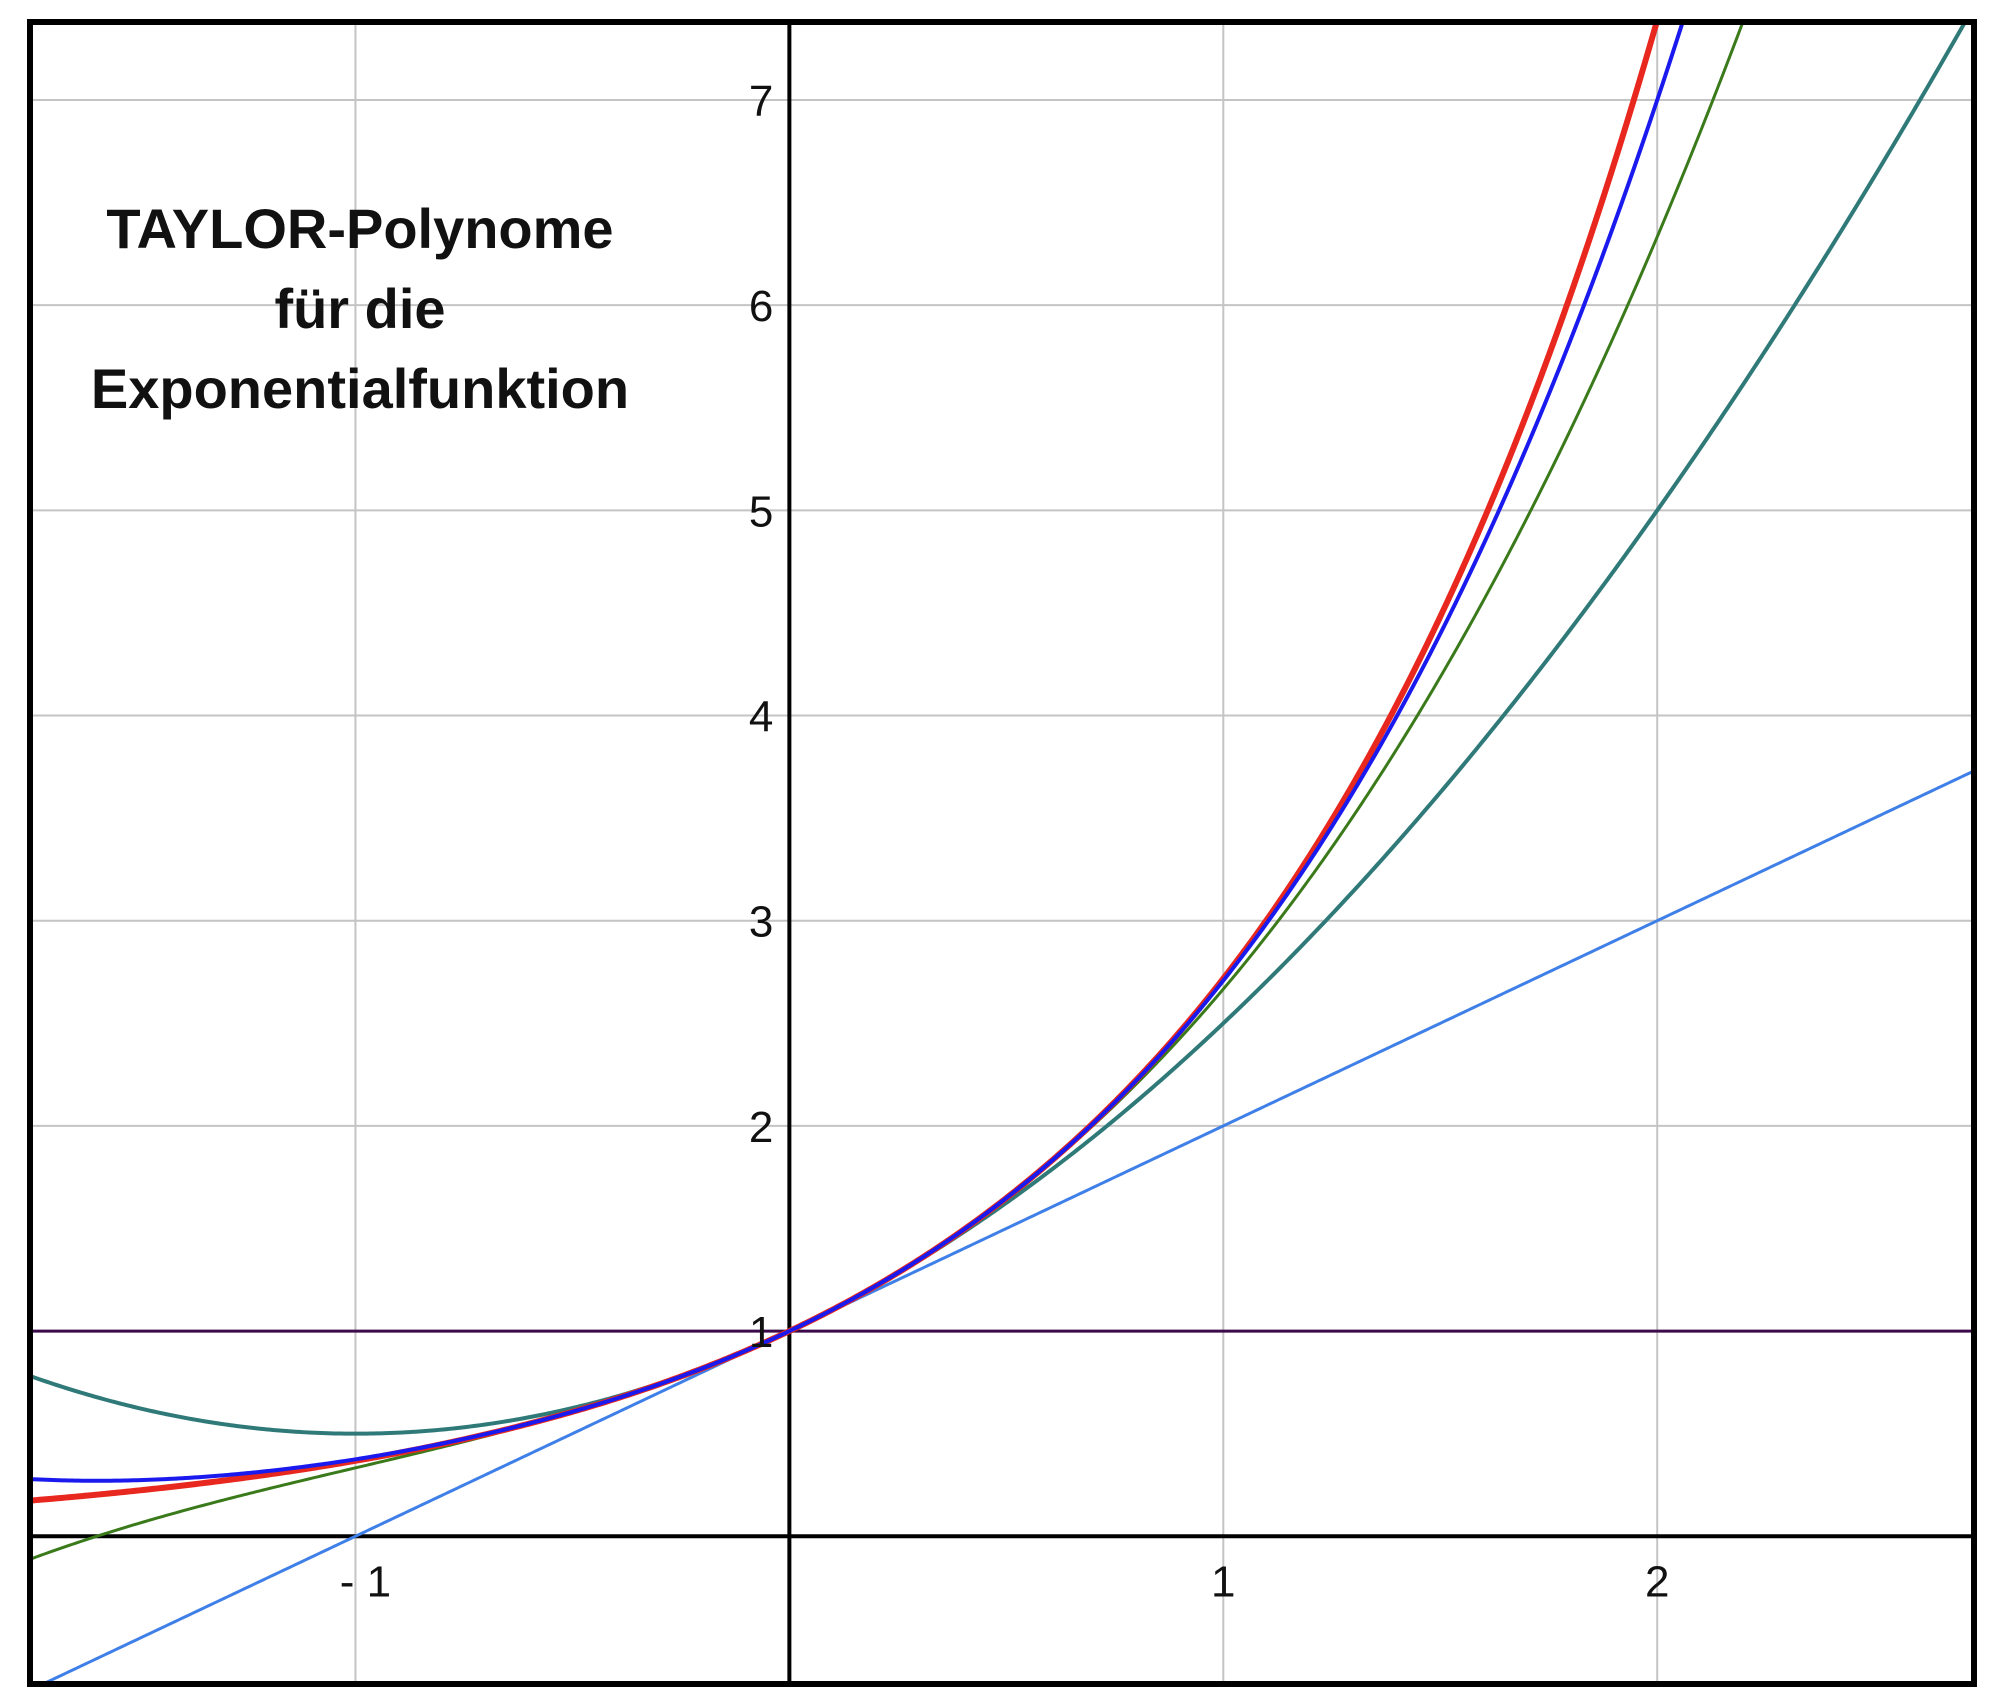 The height and width of the screenshot is (1708, 2000). What do you see at coordinates (761, 1332) in the screenshot?
I see `y-tick-label: 1` at bounding box center [761, 1332].